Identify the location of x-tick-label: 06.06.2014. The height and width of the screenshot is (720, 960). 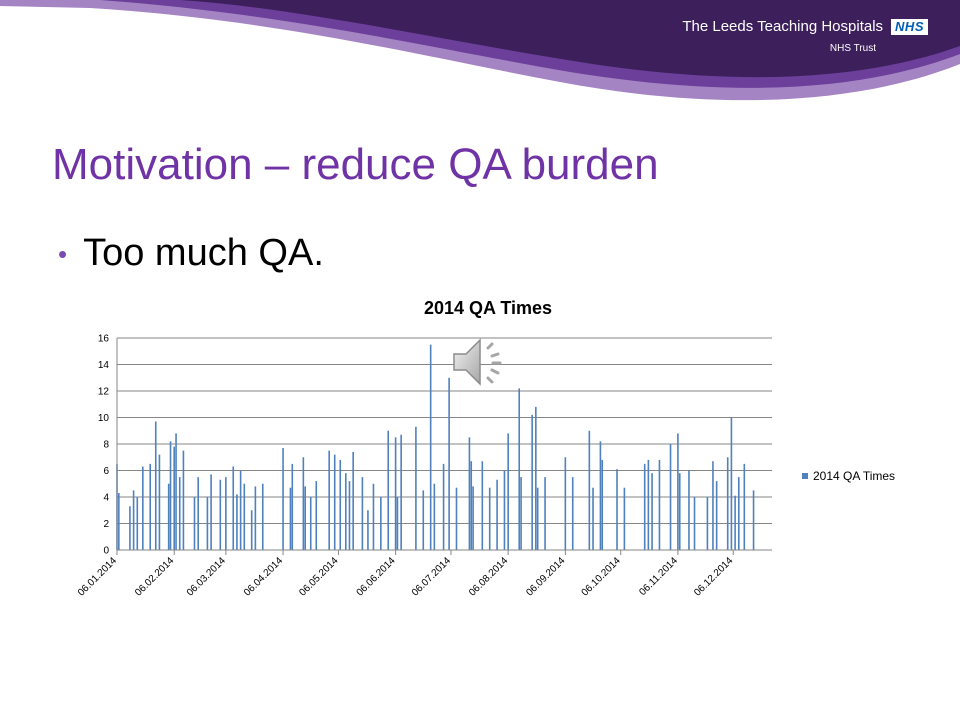
(376, 576).